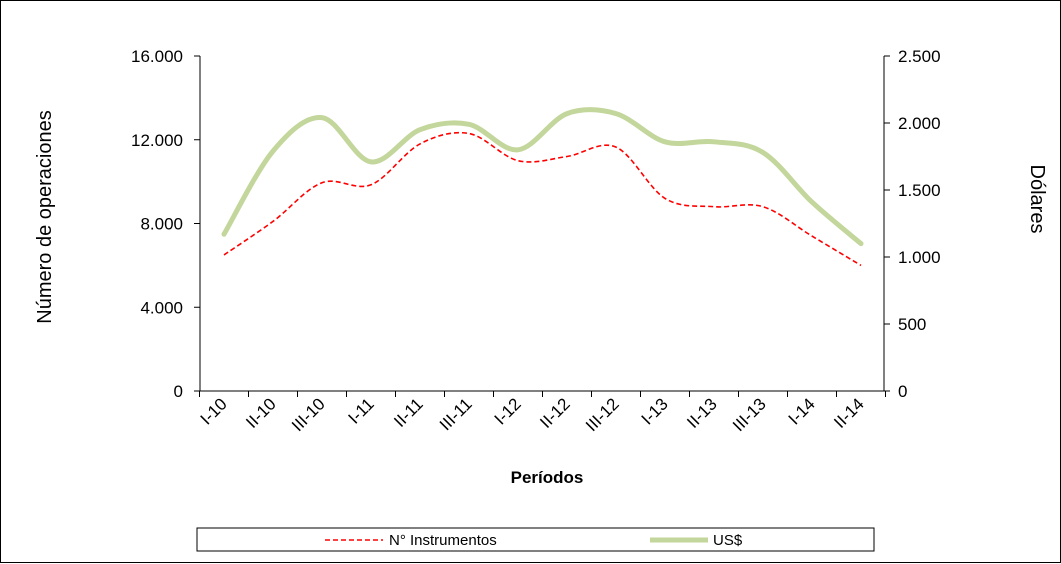  Describe the element at coordinates (547, 477) in the screenshot. I see `x-axis-title: Períodos` at that location.